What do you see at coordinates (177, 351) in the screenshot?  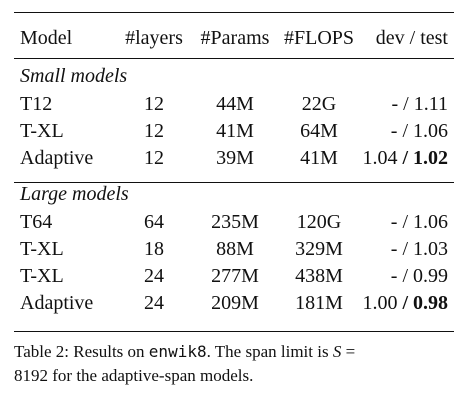 I see `caption-dataset: enwik8` at bounding box center [177, 351].